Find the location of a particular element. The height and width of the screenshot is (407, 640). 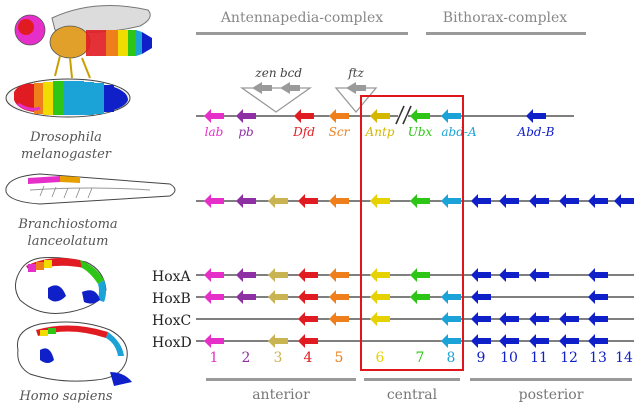

hoxc-hox10-arrow is located at coordinates (509, 319).